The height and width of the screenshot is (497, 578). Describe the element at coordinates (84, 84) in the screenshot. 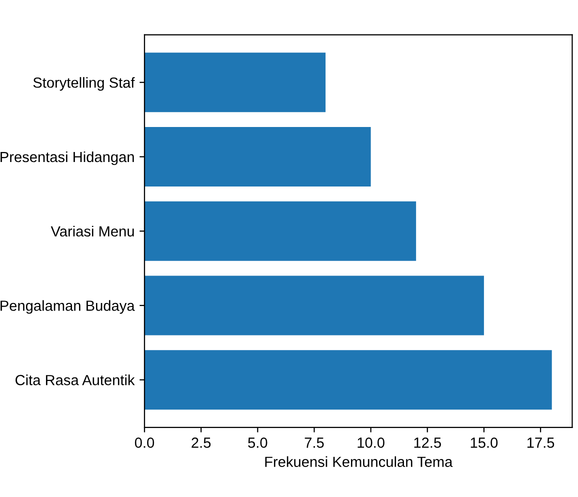

I see `y-tick-label: Storytelling Staf` at that location.